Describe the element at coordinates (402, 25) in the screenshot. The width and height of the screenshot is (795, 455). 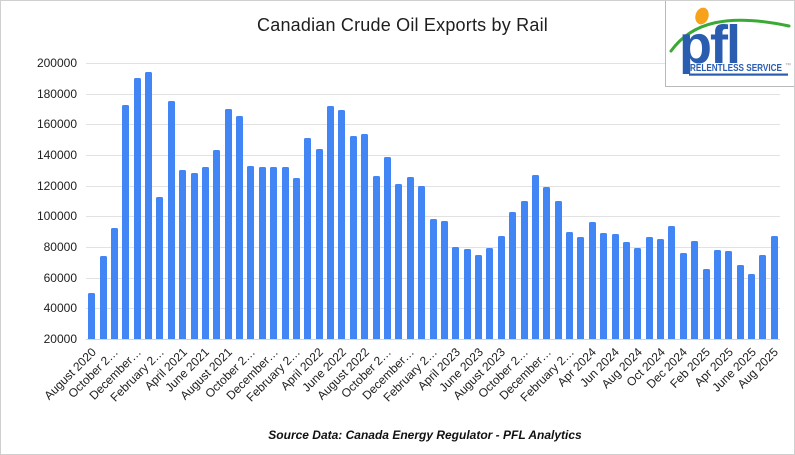
I see `chart-title: Canadian Crude Oil Exports by Rail` at that location.